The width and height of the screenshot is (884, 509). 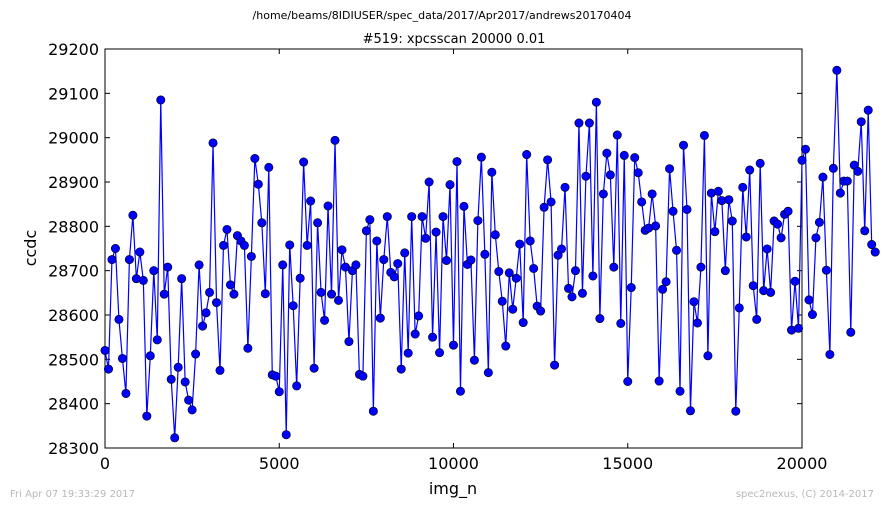 What do you see at coordinates (73, 226) in the screenshot?
I see `y-tick-label: 28800` at bounding box center [73, 226].